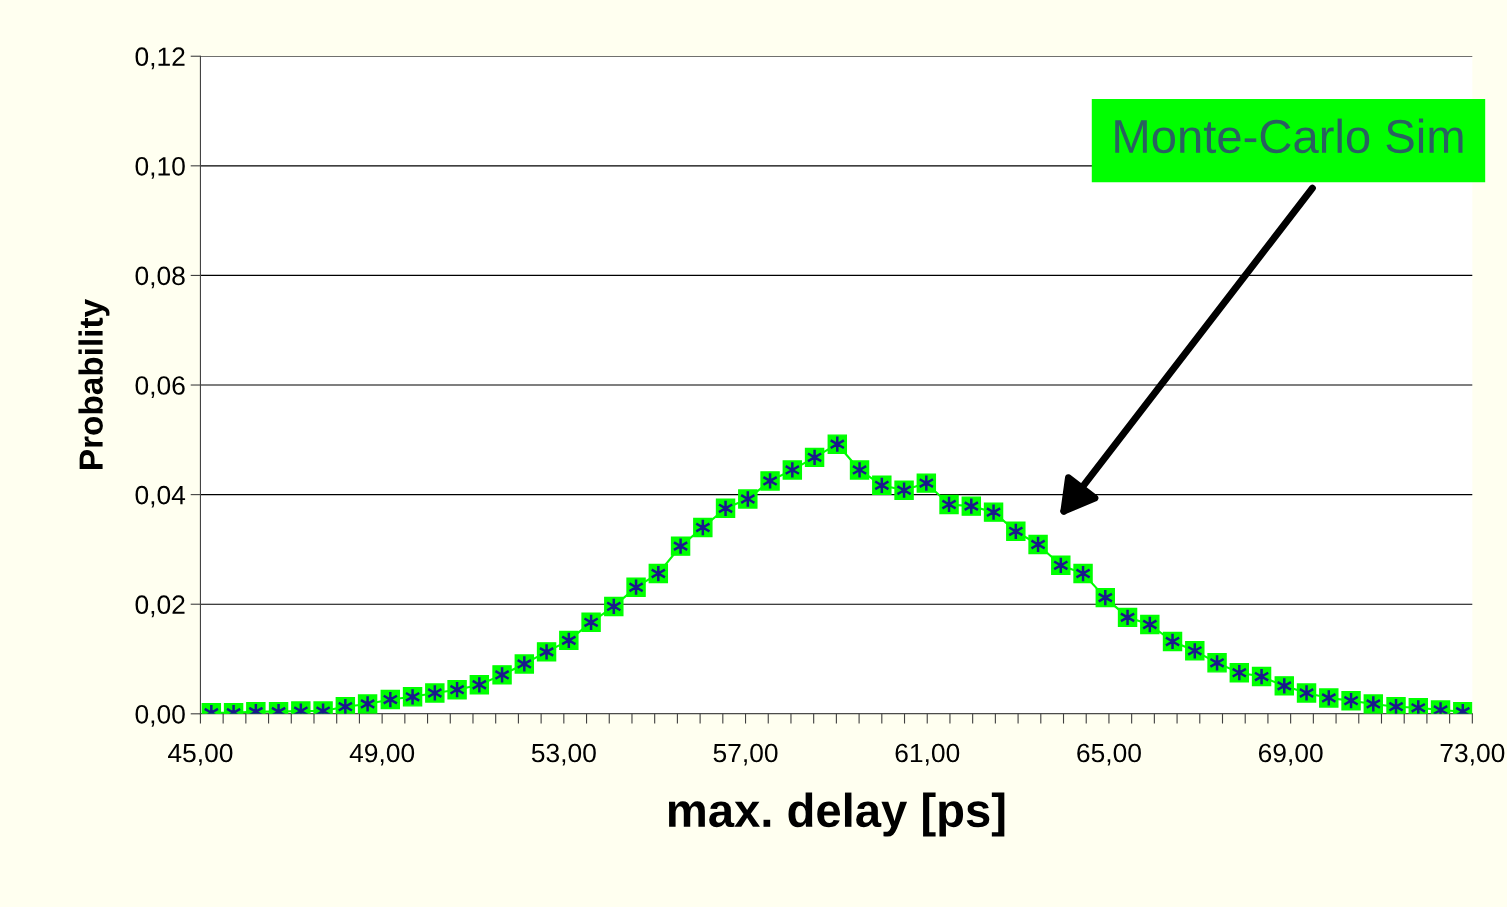  Describe the element at coordinates (836, 814) in the screenshot. I see `x-axis-title: max. delay [ps]` at that location.